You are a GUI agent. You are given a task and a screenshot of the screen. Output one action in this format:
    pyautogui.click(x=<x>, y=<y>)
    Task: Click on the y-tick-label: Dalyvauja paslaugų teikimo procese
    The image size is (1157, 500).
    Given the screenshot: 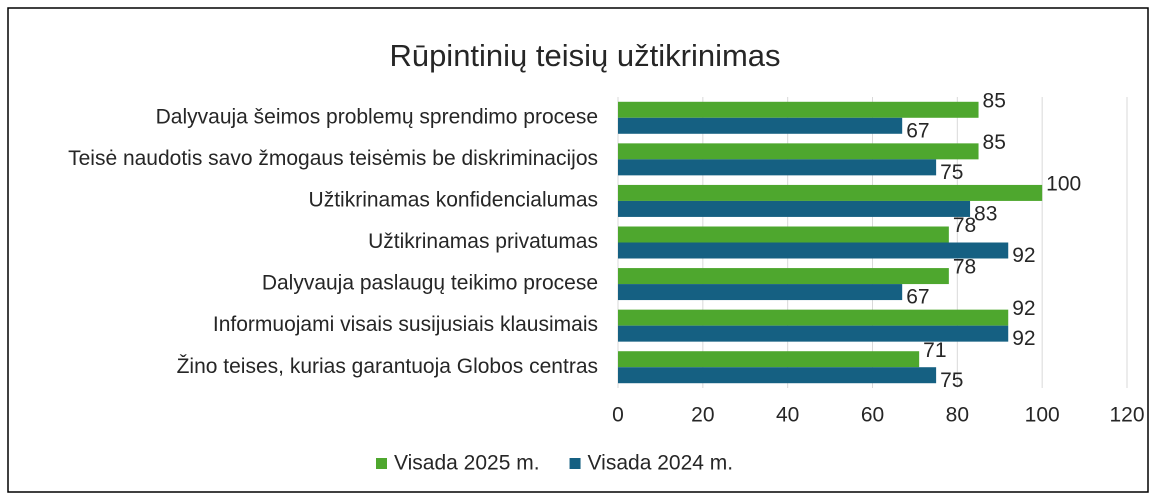 What is the action you would take?
    pyautogui.click(x=430, y=283)
    